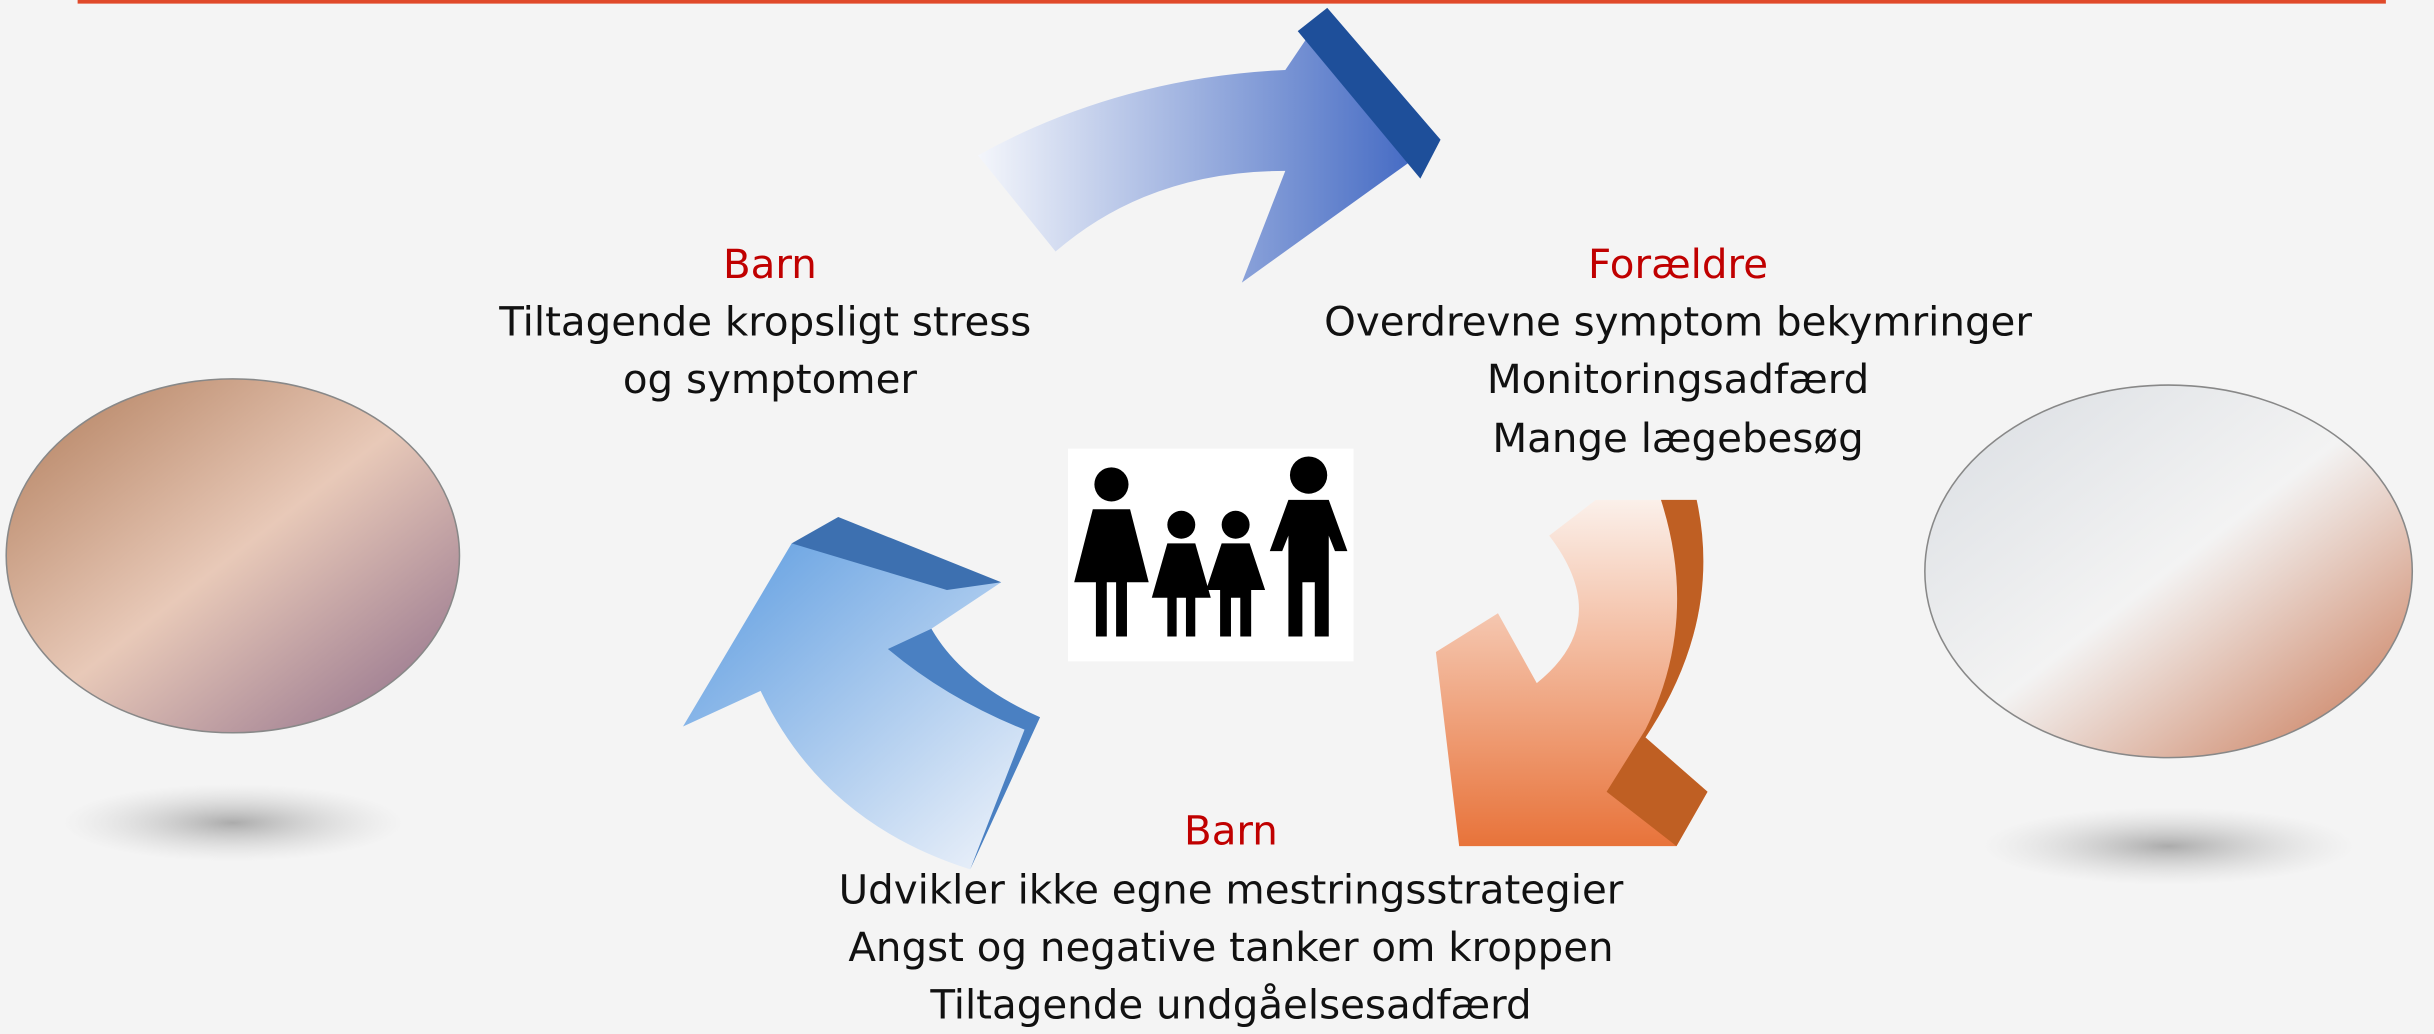  Describe the element at coordinates (1230, 1005) in the screenshot. I see `node-line: Tiltagende undgåelsesadfærd` at that location.